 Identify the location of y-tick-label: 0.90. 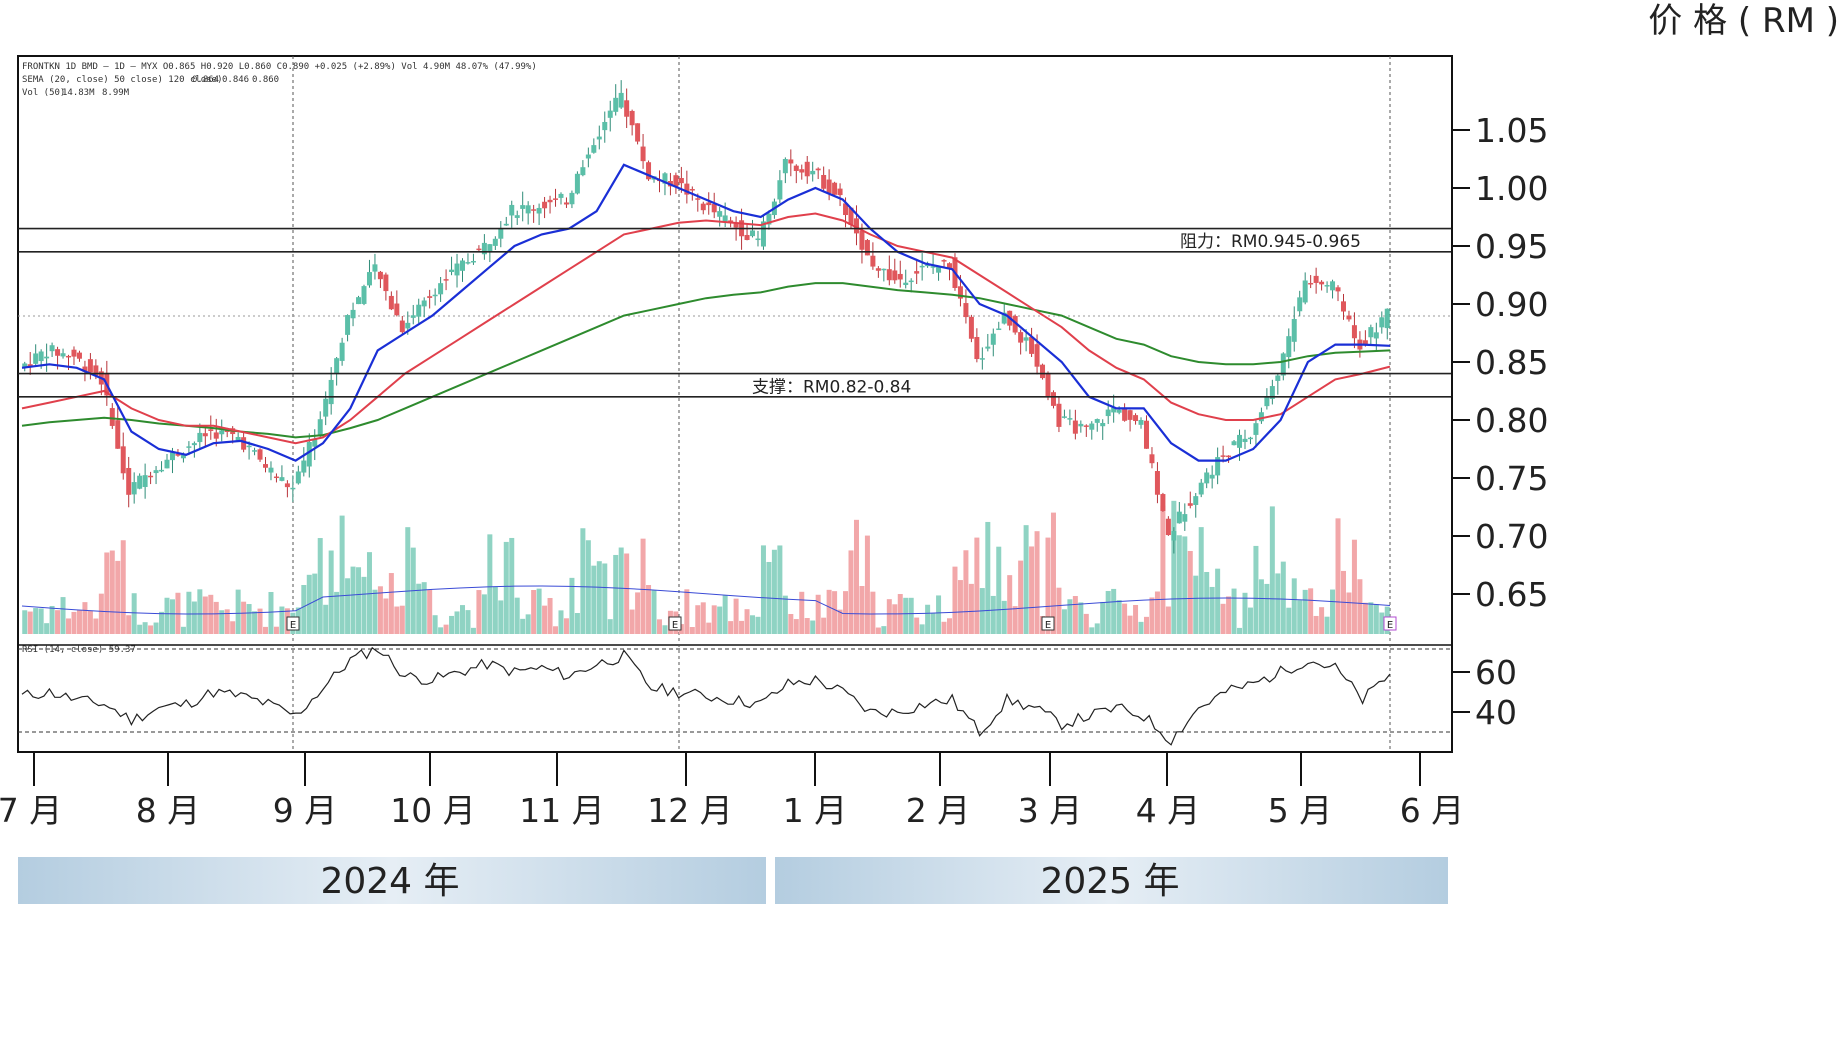
(1511, 304).